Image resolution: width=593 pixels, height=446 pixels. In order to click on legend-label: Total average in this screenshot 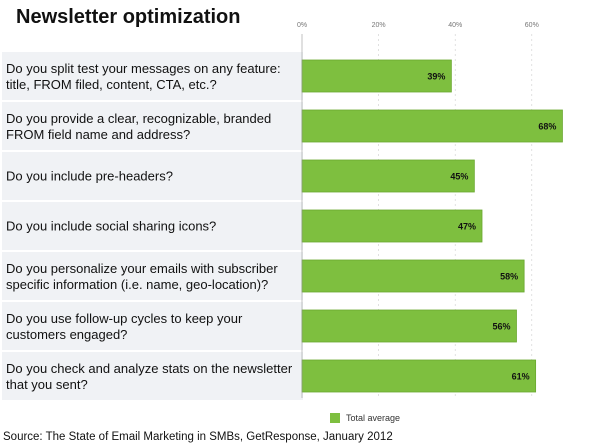, I will do `click(373, 418)`.